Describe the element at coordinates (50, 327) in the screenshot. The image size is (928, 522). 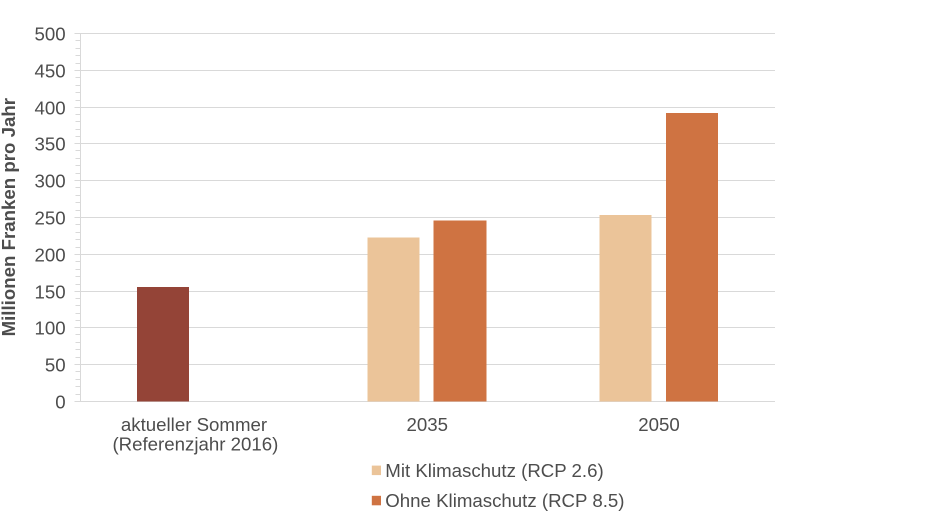
I see `svg-text: 100` at that location.